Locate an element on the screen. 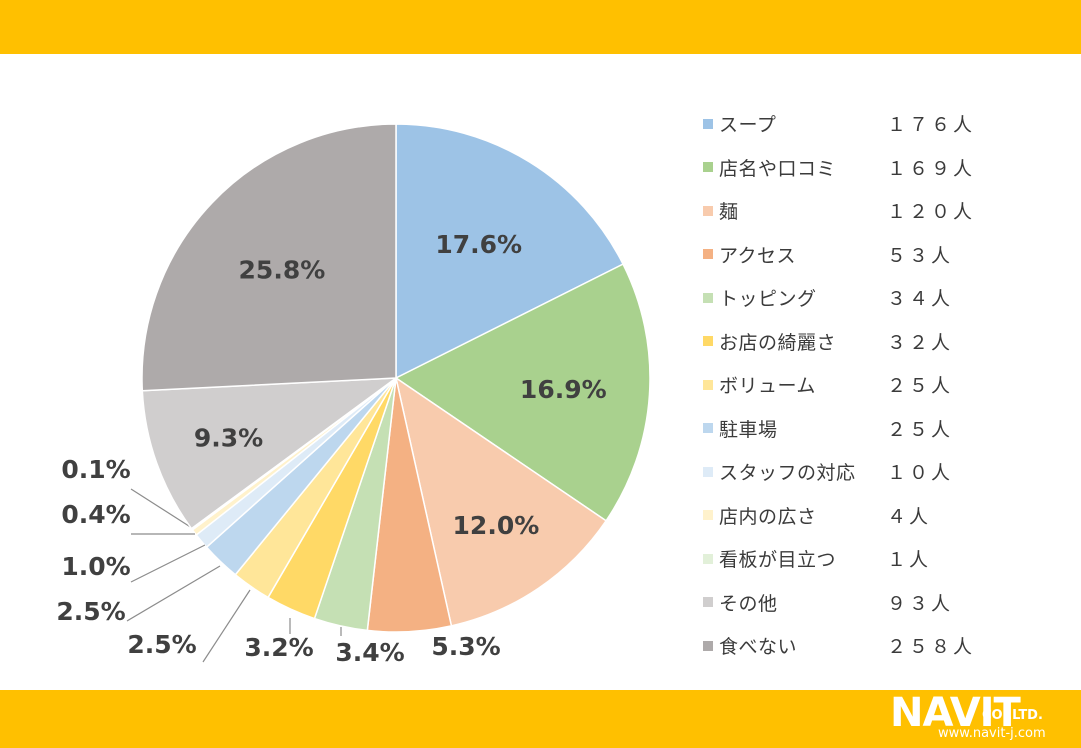 The width and height of the screenshot is (1081, 748). legend-item: トッピング ３４人 is located at coordinates (853, 298).